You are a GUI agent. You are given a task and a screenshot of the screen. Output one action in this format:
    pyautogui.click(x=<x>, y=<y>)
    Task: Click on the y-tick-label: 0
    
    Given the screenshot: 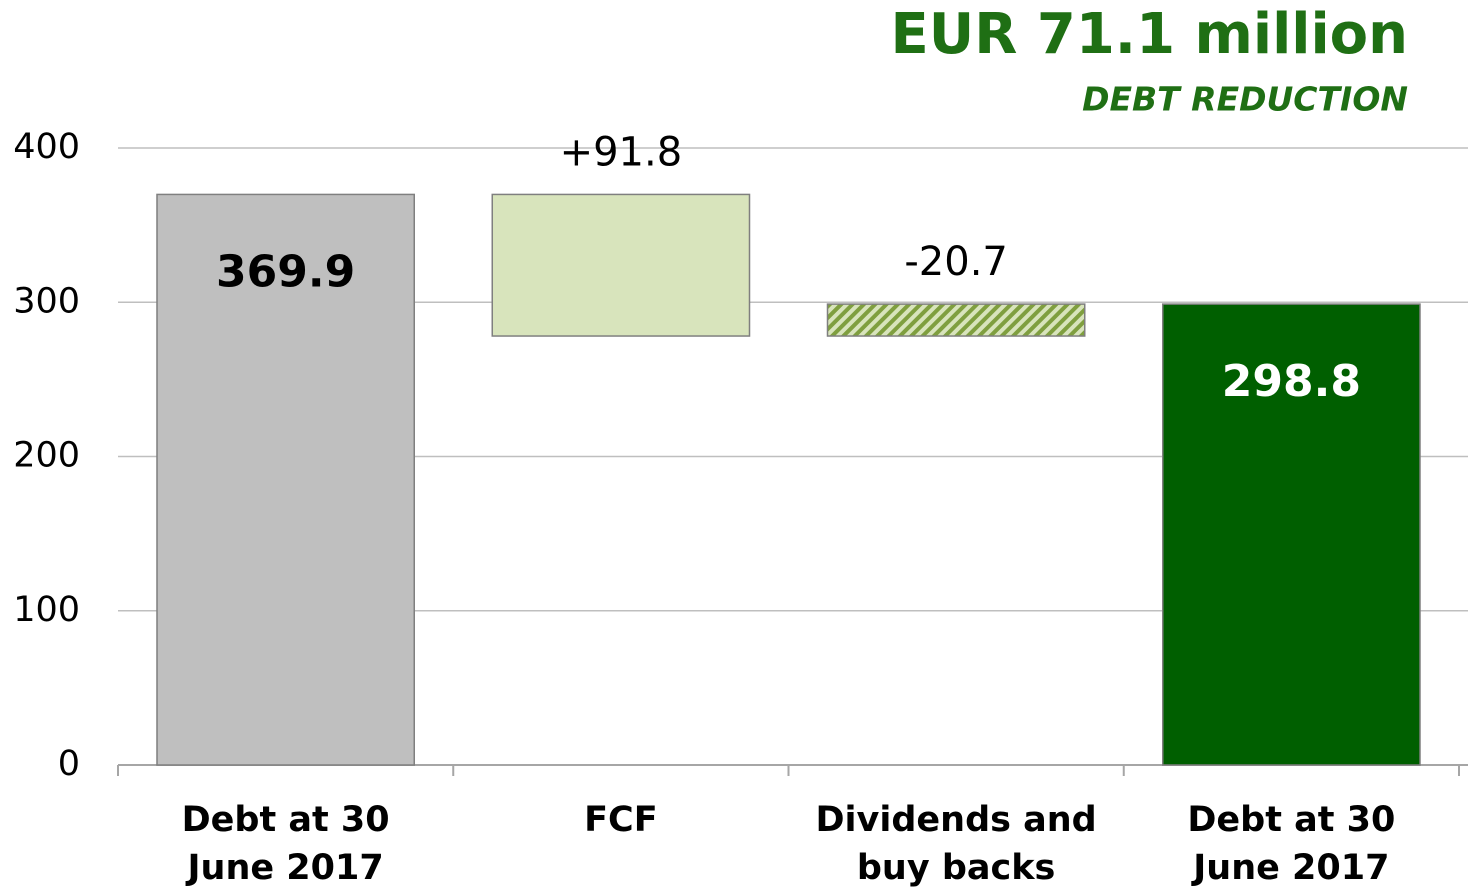 What is the action you would take?
    pyautogui.click(x=69, y=764)
    